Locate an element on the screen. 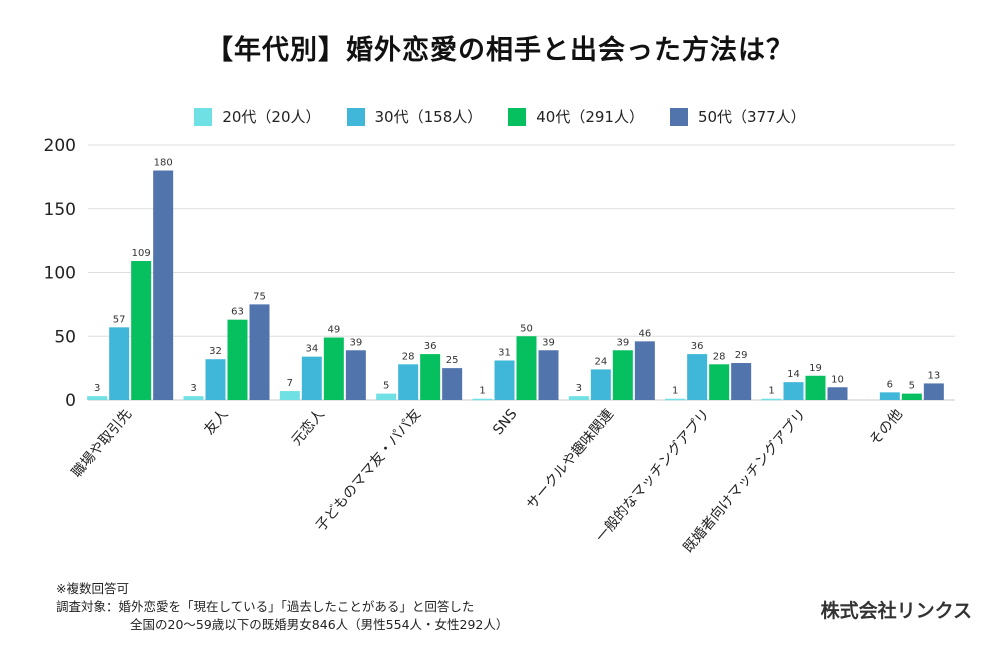 Image resolution: width=1000 pixels, height=650 pixels. y-tick-label: 100 is located at coordinates (60, 274).